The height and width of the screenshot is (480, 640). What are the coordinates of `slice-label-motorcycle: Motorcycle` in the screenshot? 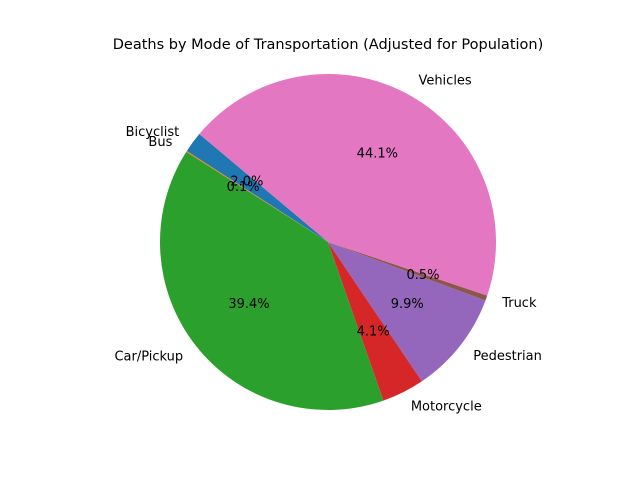 It's located at (446, 407).